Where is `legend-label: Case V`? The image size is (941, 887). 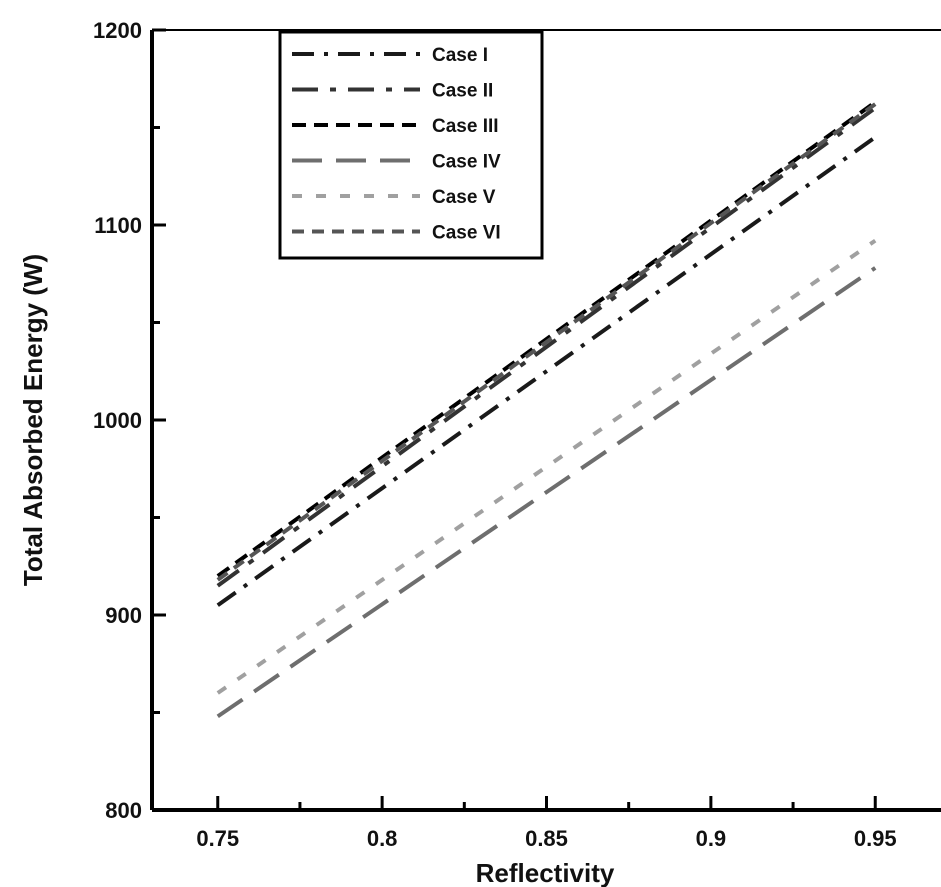 legend-label: Case V is located at coordinates (464, 197).